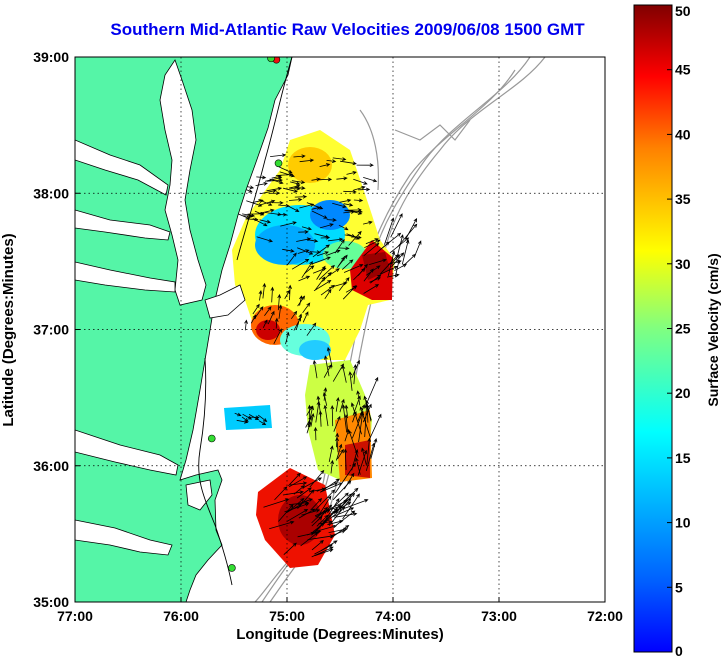 This screenshot has height=659, width=724. What do you see at coordinates (56, 329) in the screenshot?
I see `y-axis-ticks: 39:00 38:00 37:00 36:00 35:00` at bounding box center [56, 329].